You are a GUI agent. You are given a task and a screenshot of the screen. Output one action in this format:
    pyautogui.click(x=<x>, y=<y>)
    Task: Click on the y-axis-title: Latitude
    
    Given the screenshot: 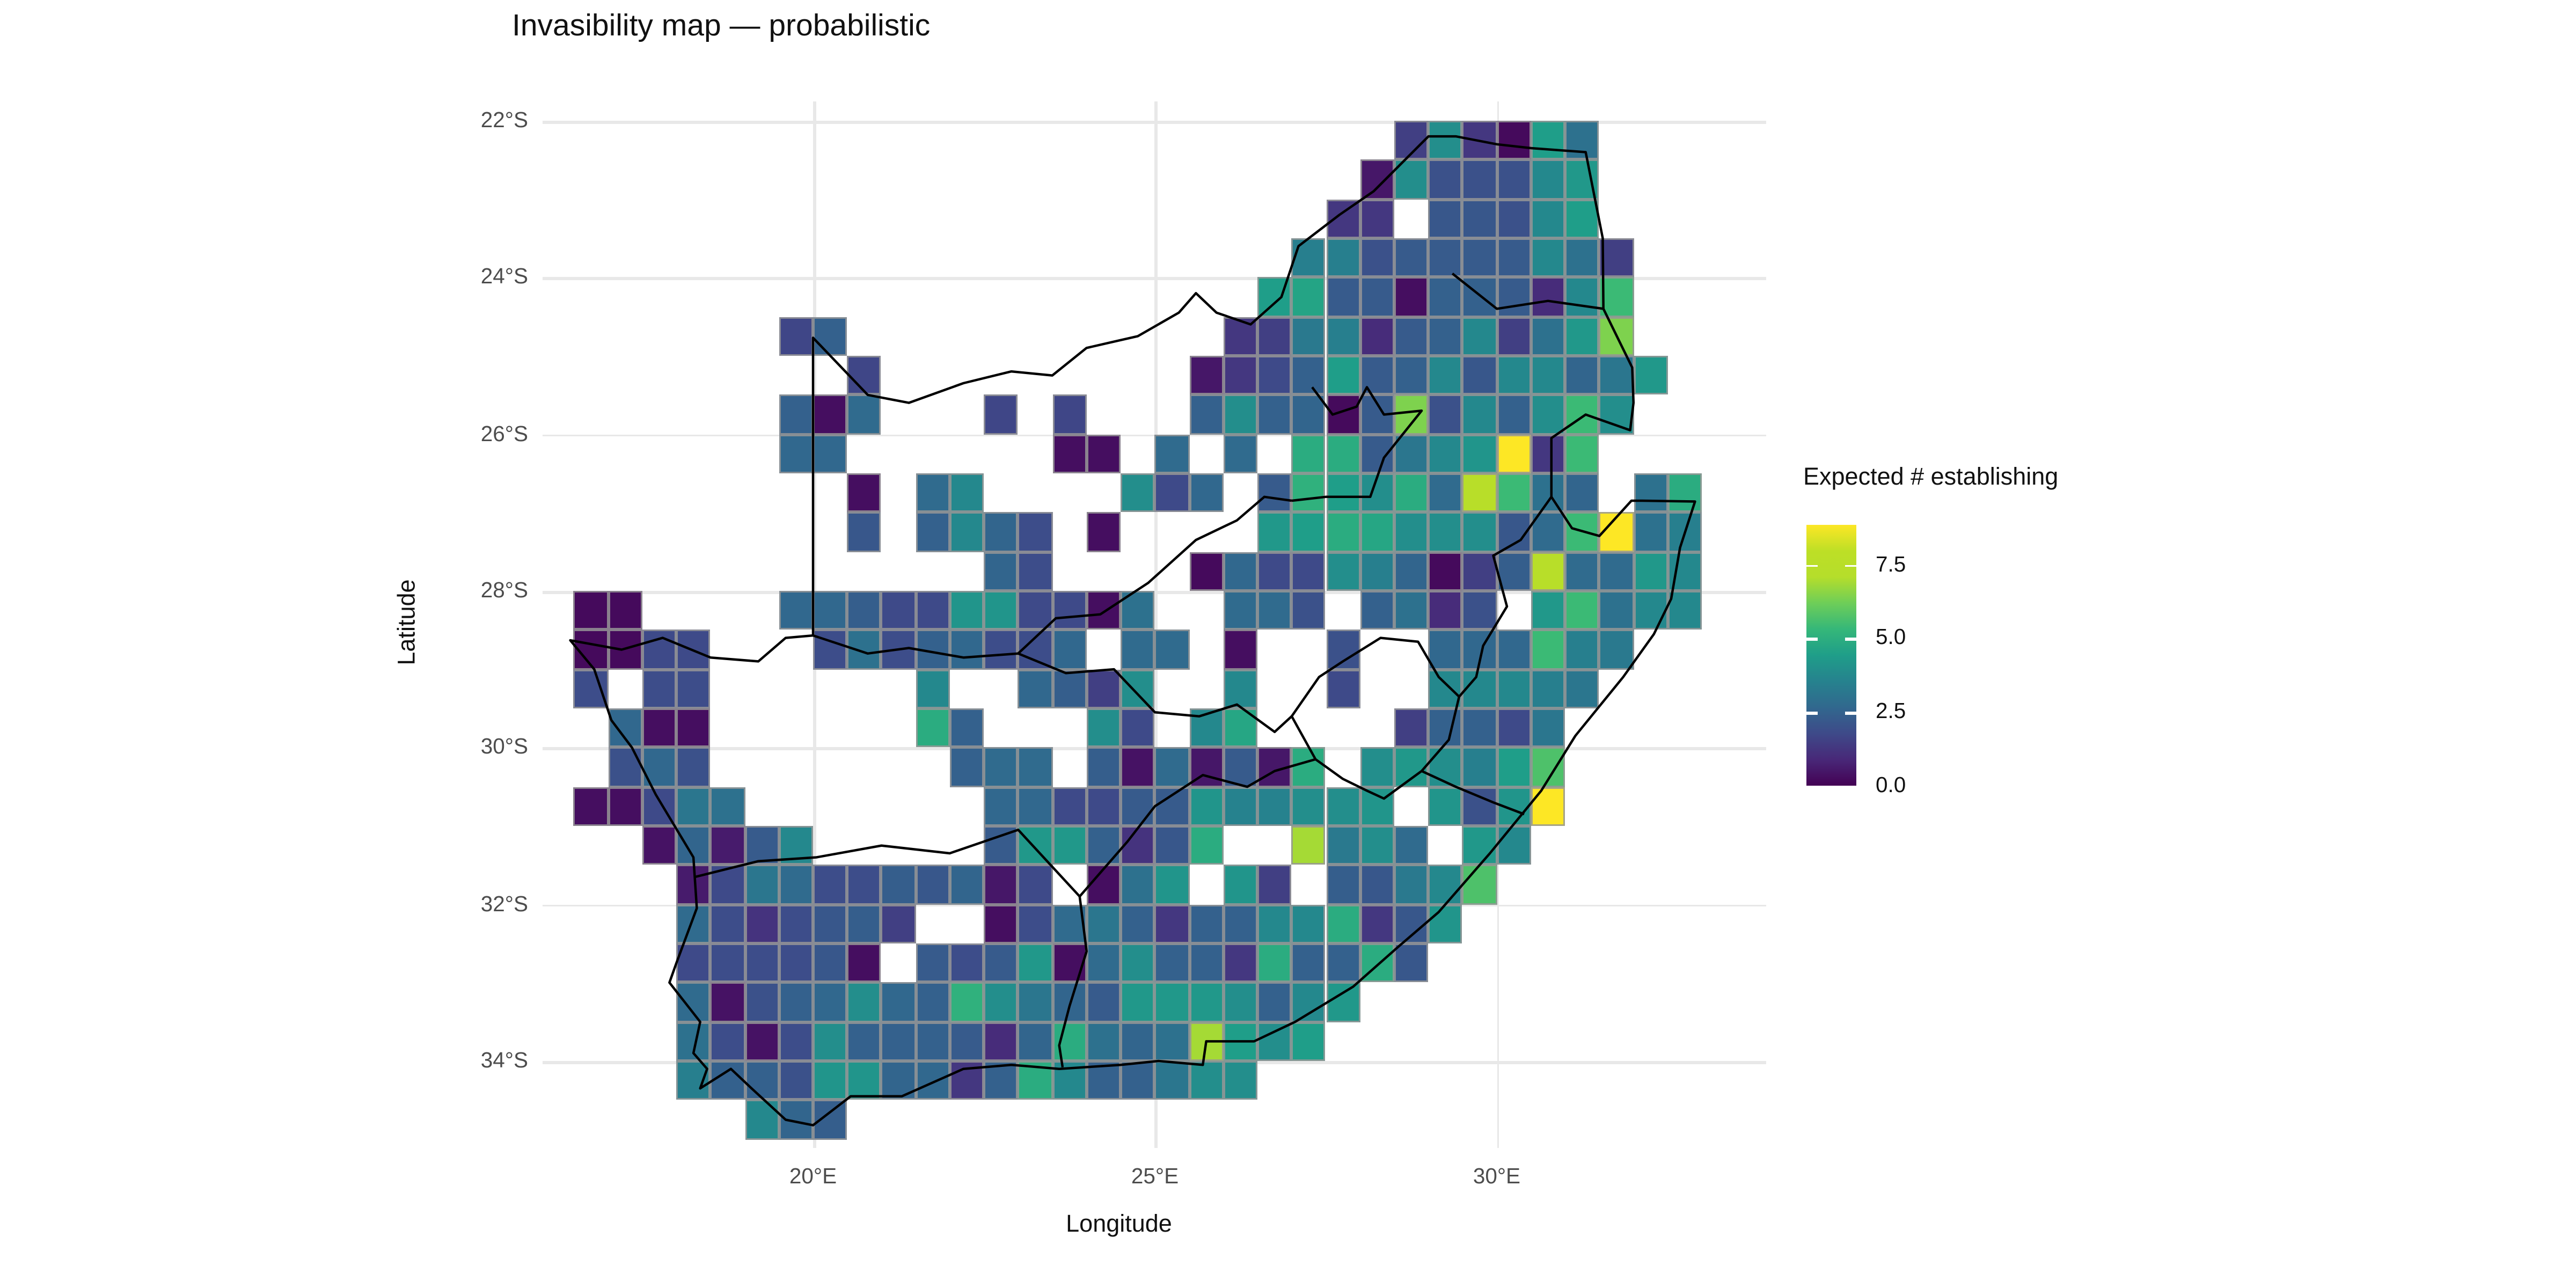 What is the action you would take?
    pyautogui.click(x=407, y=622)
    